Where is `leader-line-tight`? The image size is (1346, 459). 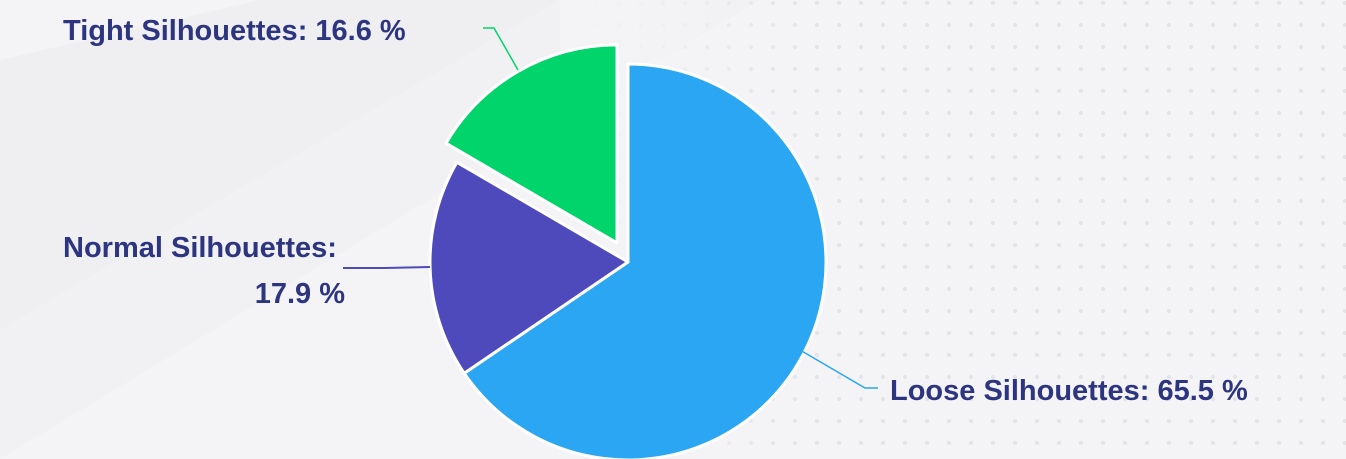 leader-line-tight is located at coordinates (501, 49).